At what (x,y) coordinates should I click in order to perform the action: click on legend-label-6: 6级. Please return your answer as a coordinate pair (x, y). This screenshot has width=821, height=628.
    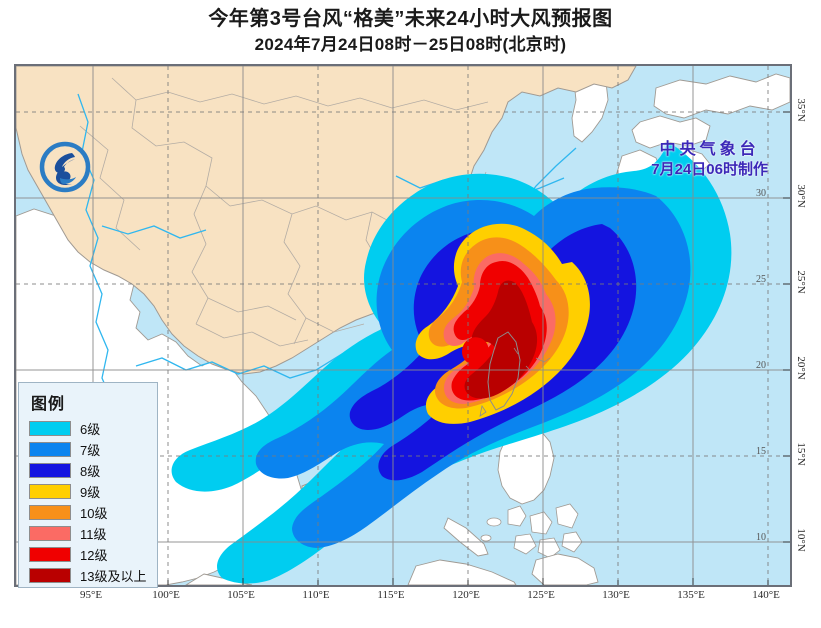
    Looking at the image, I should click on (90, 429).